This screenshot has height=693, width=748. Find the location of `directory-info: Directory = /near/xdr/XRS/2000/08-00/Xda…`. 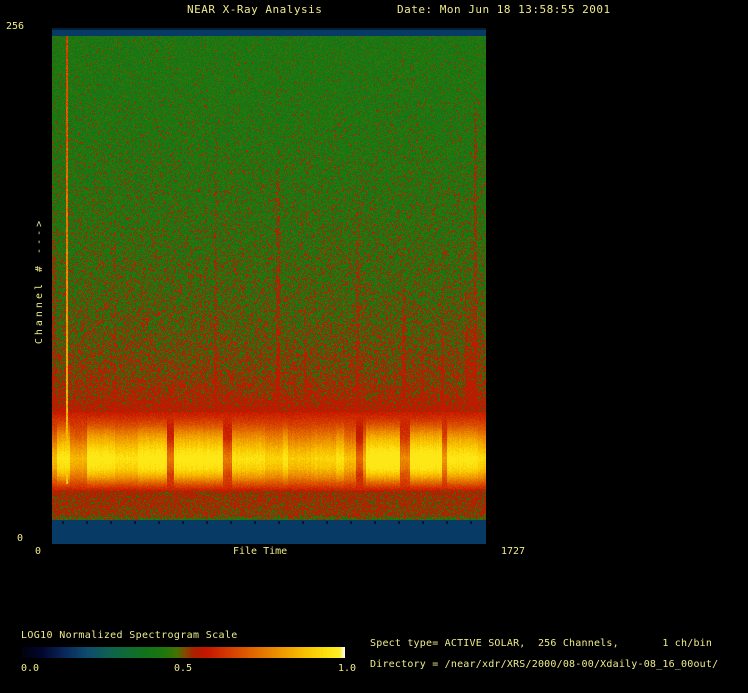

directory-info: Directory = /near/xdr/XRS/2000/08-00/Xda… is located at coordinates (544, 664).